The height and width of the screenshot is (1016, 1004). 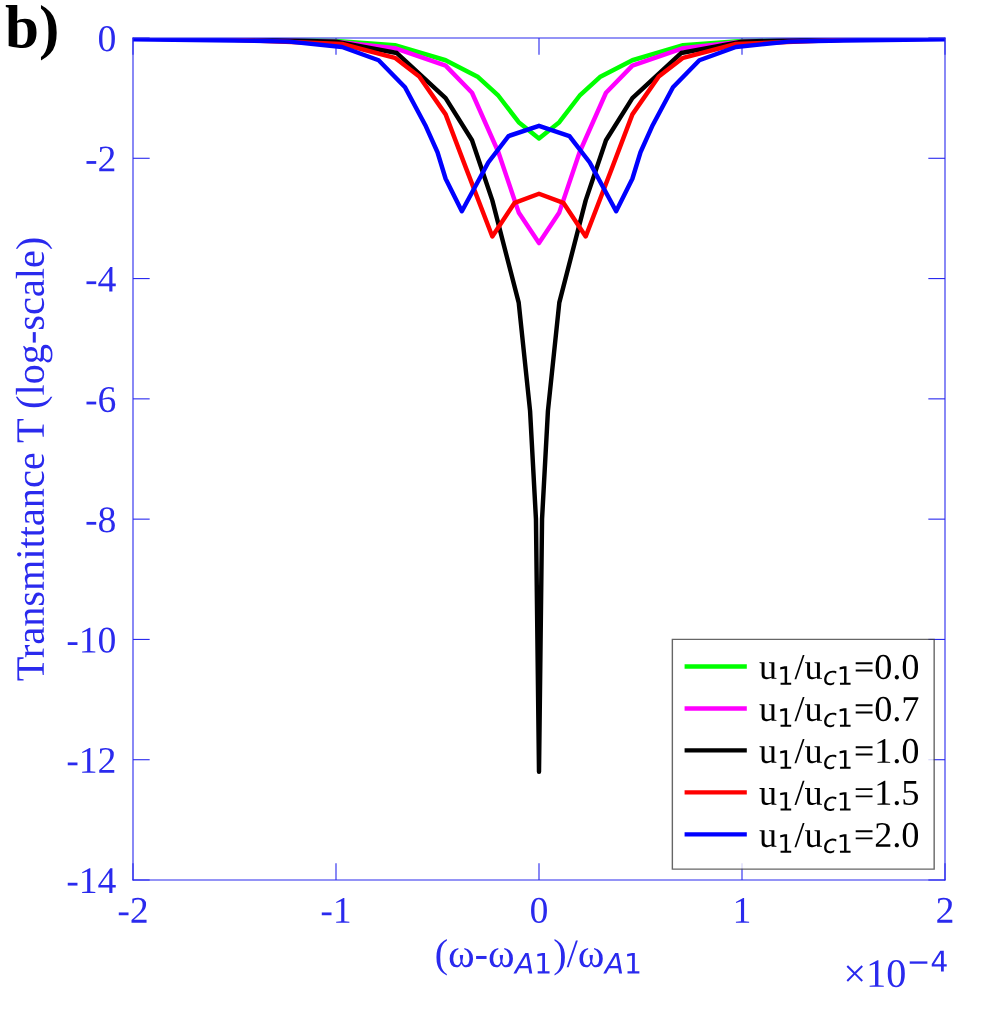 What do you see at coordinates (839, 712) in the screenshot?
I see `legend-label: u$_{1}$/u$_{c1}$=0.7` at bounding box center [839, 712].